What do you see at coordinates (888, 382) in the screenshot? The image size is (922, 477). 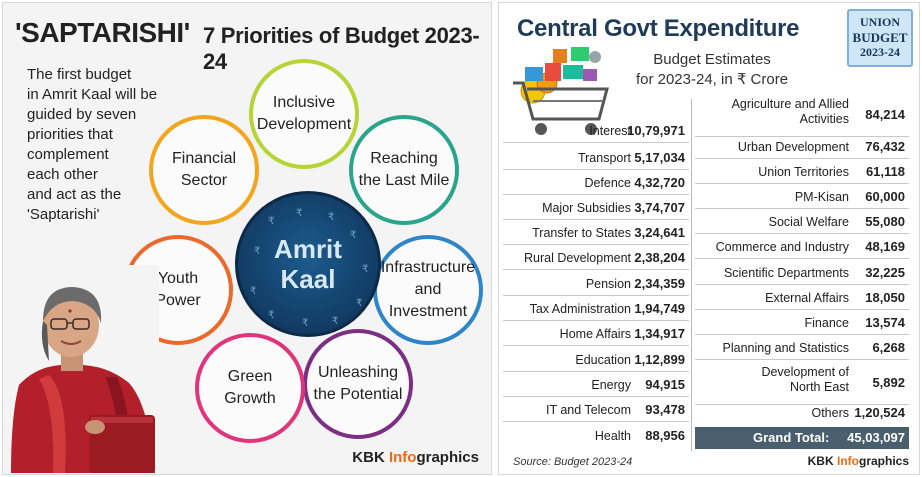 I see `row-value: 5,892` at bounding box center [888, 382].